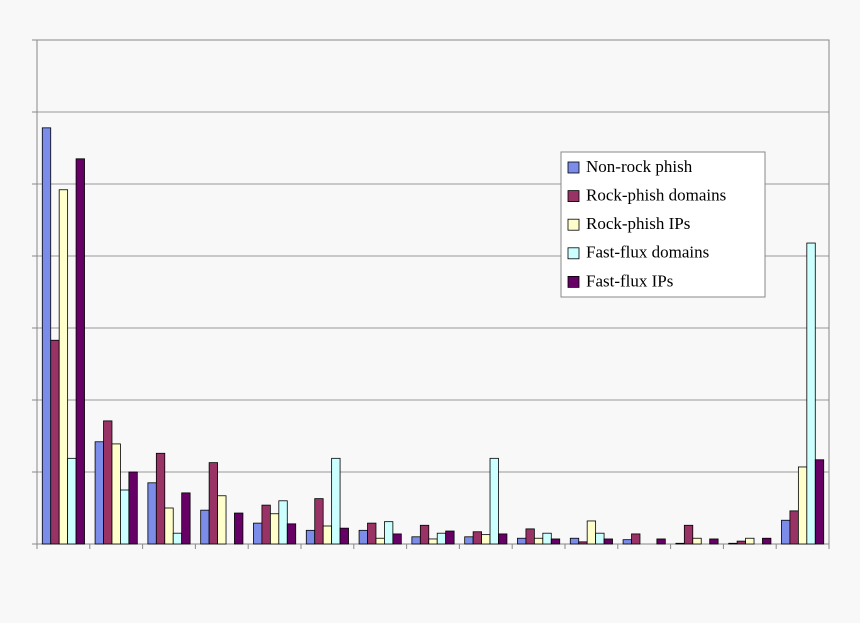 The height and width of the screenshot is (623, 860). I want to click on legend-box, so click(663, 224).